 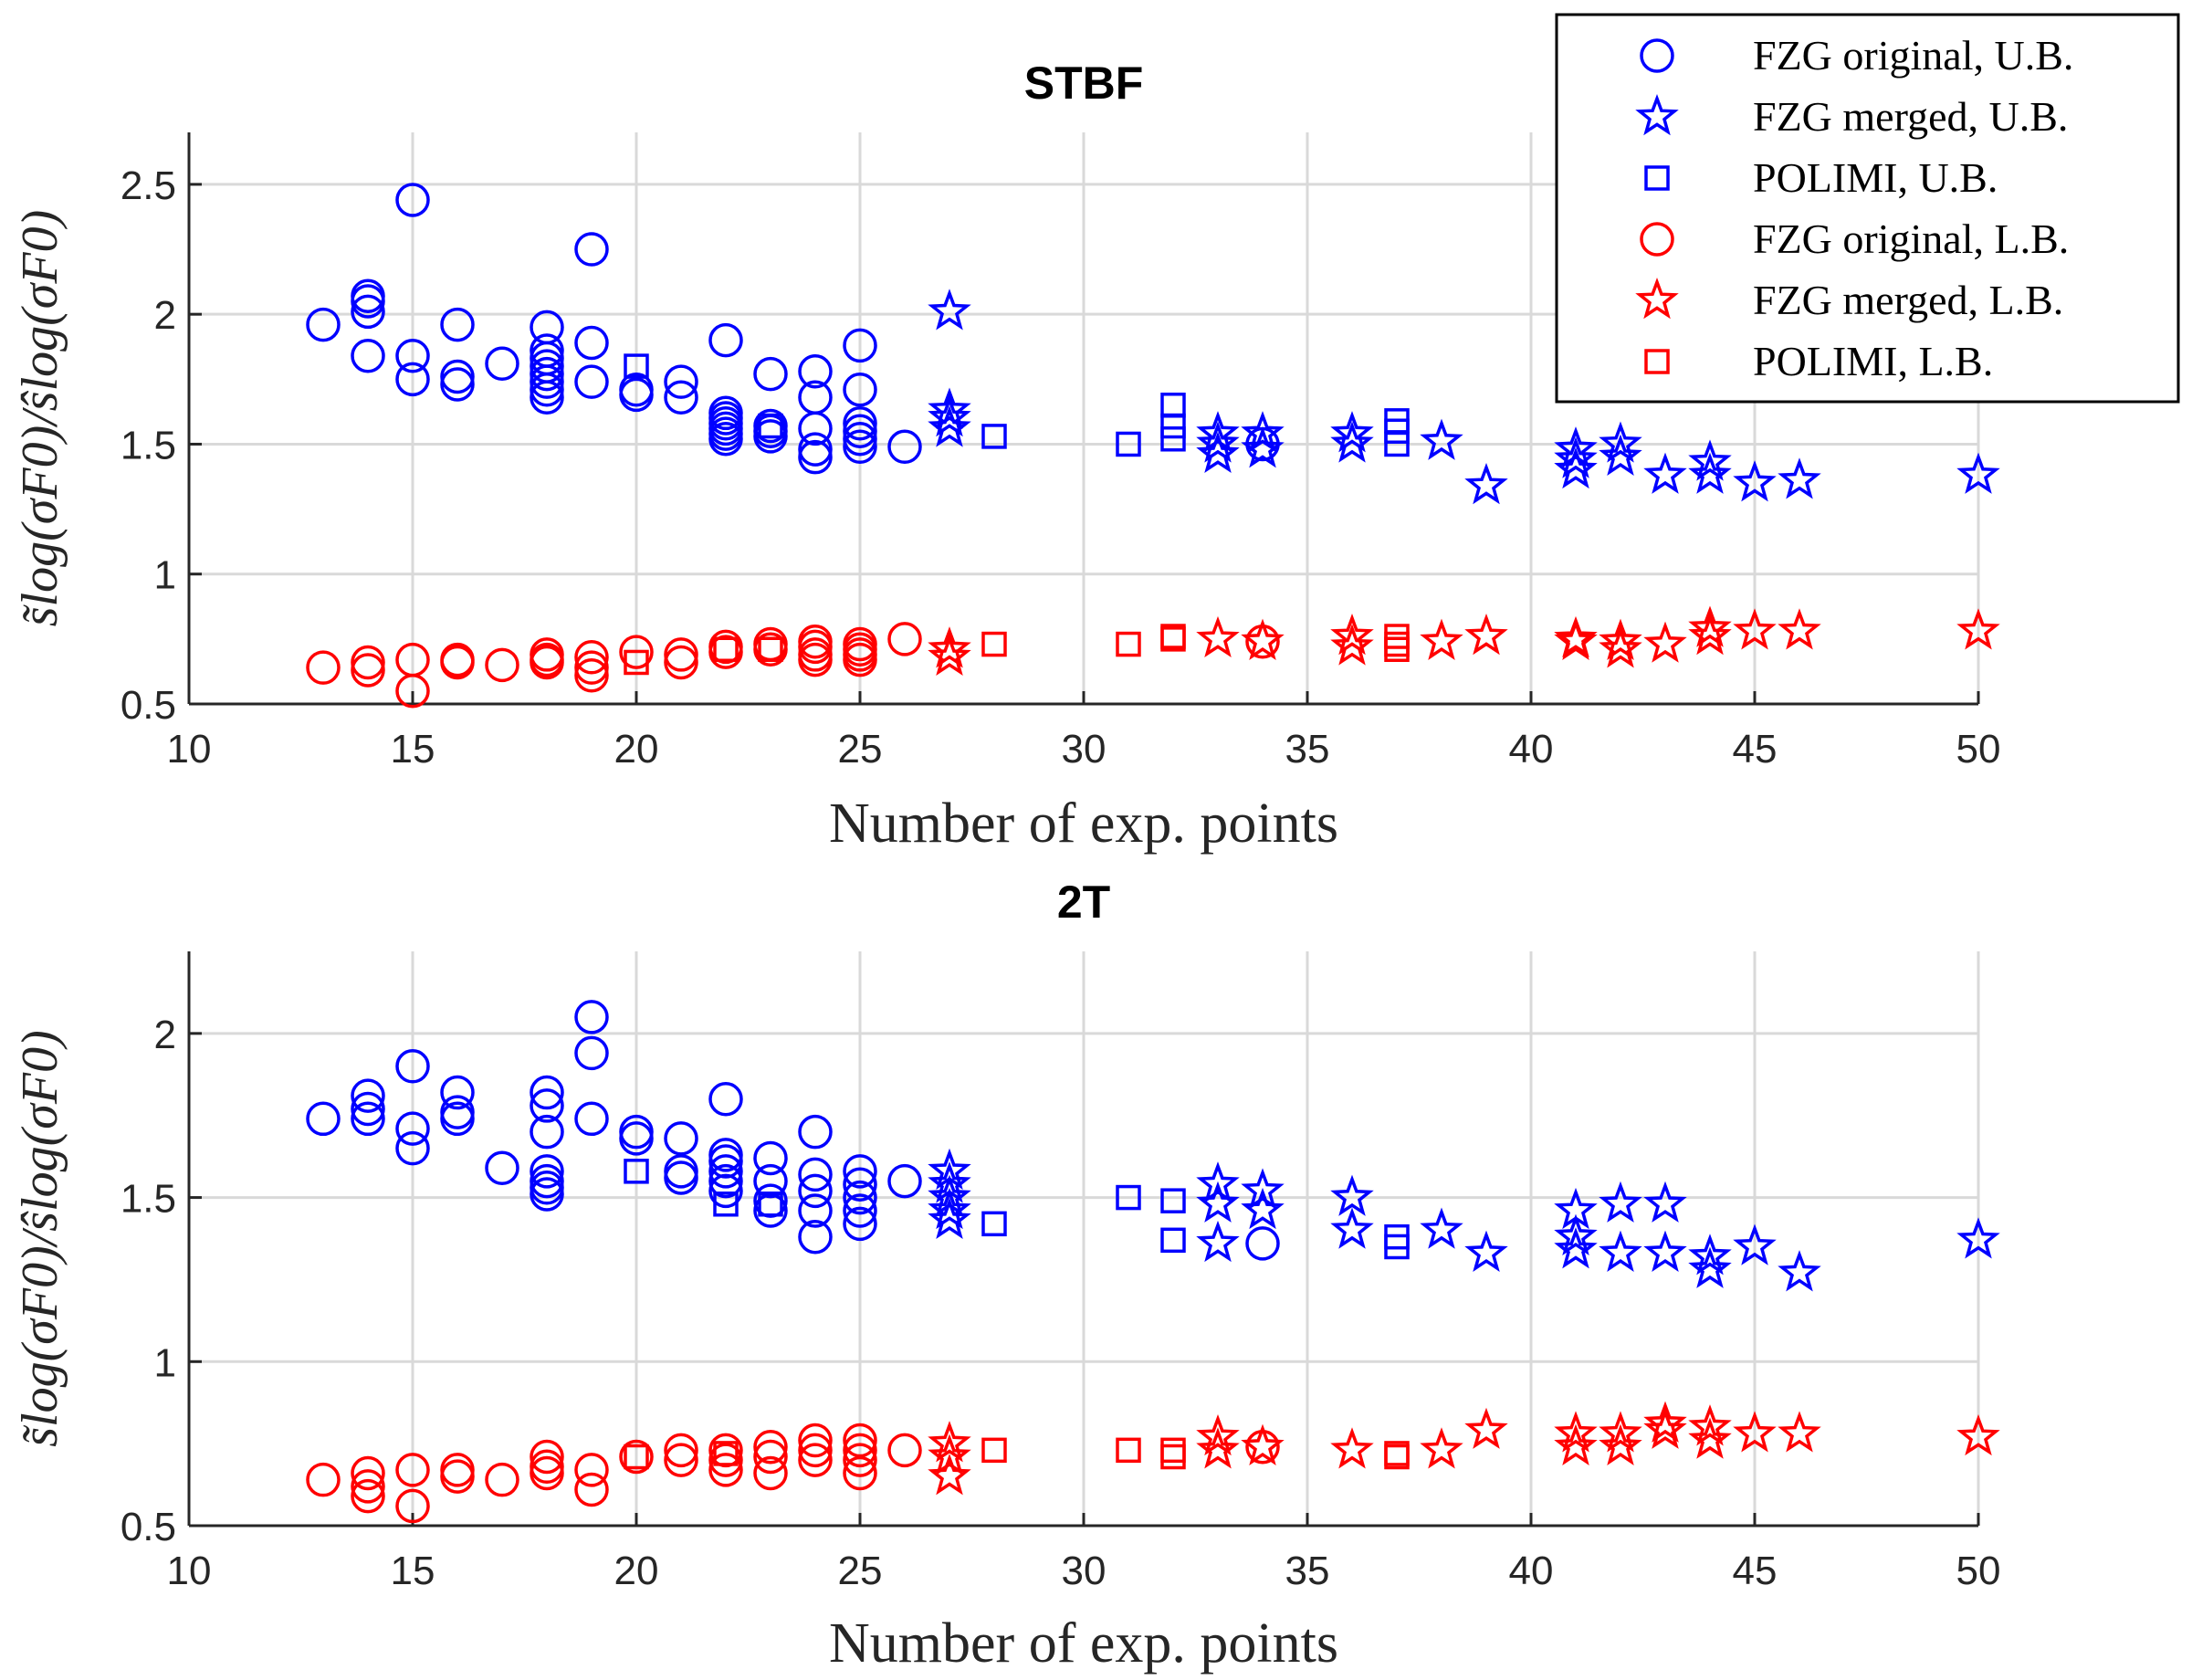 What do you see at coordinates (165, 1035) in the screenshot?
I see `2t-y-tick-label: 2` at bounding box center [165, 1035].